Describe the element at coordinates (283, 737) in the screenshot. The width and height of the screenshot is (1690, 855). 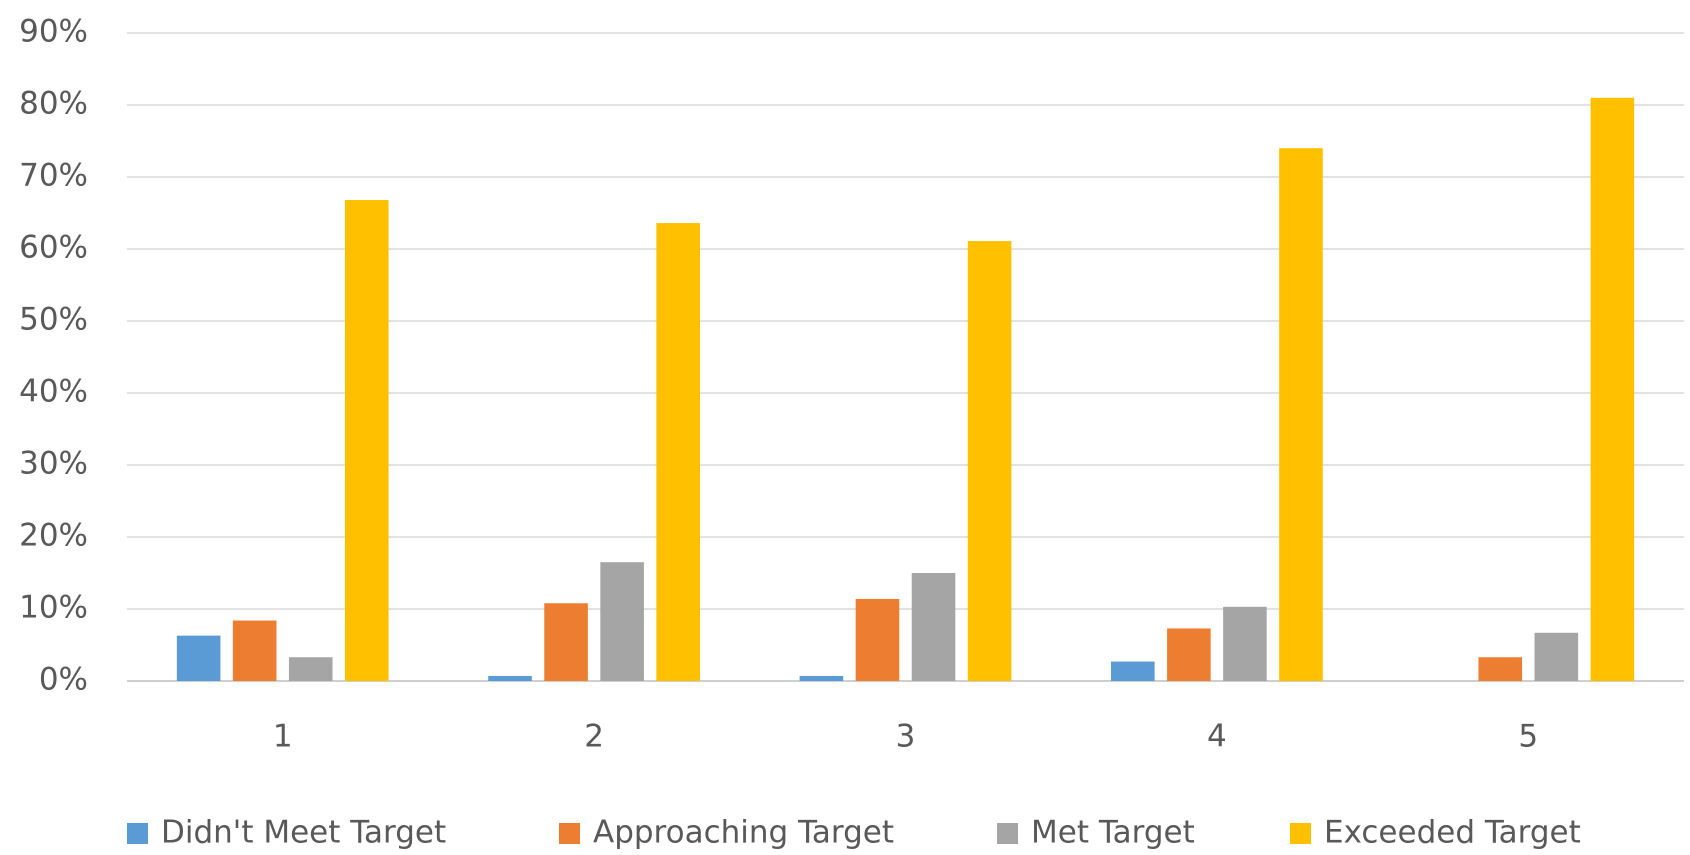
I see `x-tick-label: 1` at that location.